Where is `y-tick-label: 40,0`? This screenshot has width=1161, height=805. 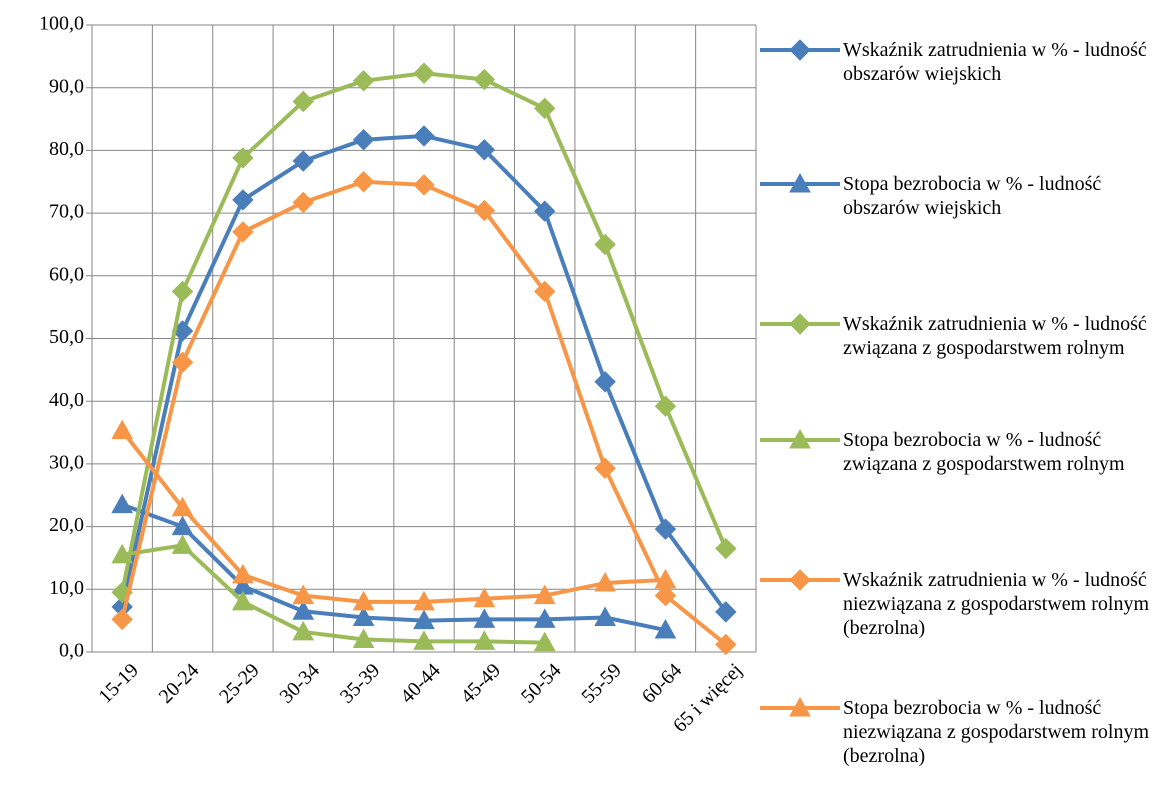 y-tick-label: 40,0 is located at coordinates (66, 400).